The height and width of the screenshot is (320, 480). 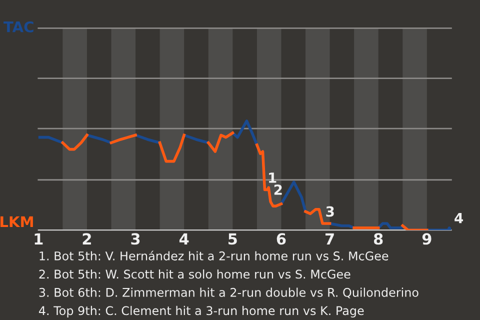 What do you see at coordinates (281, 239) in the screenshot?
I see `x-tick-label: 6` at bounding box center [281, 239].